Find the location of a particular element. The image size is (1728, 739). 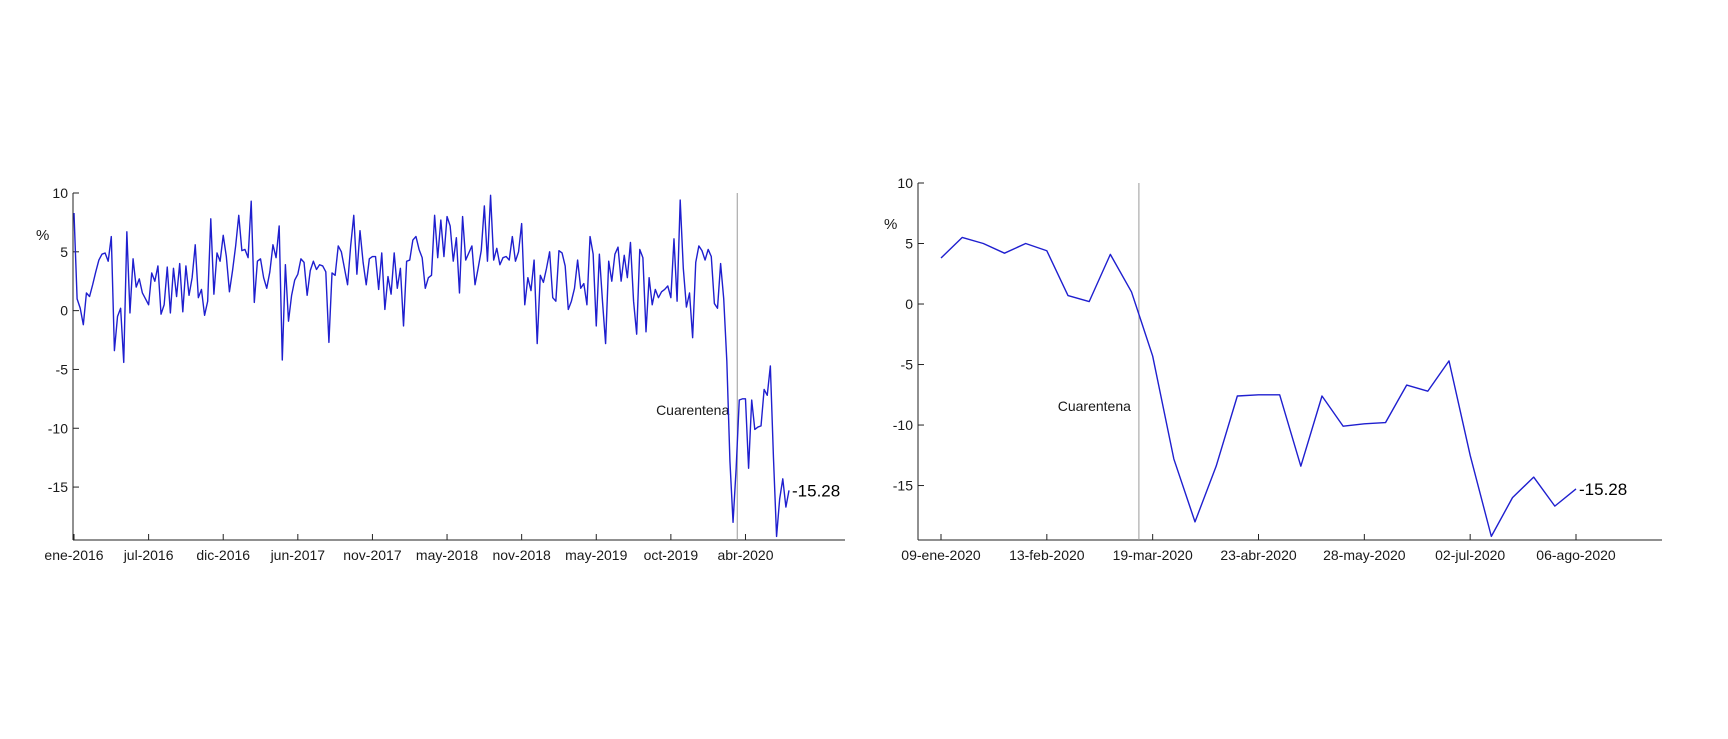

x-tick-label: 06-ago-2020 is located at coordinates (1576, 555).